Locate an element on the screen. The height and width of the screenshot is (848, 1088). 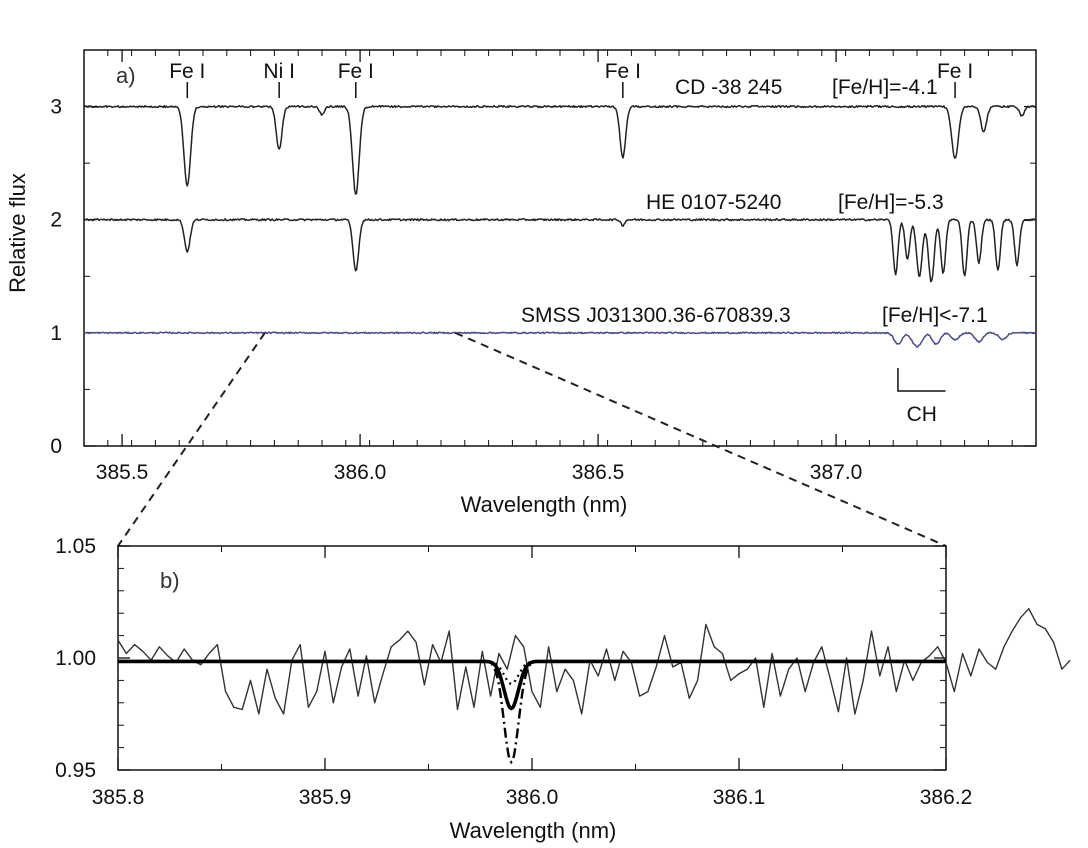
model-line-weak is located at coordinates (532, 672).